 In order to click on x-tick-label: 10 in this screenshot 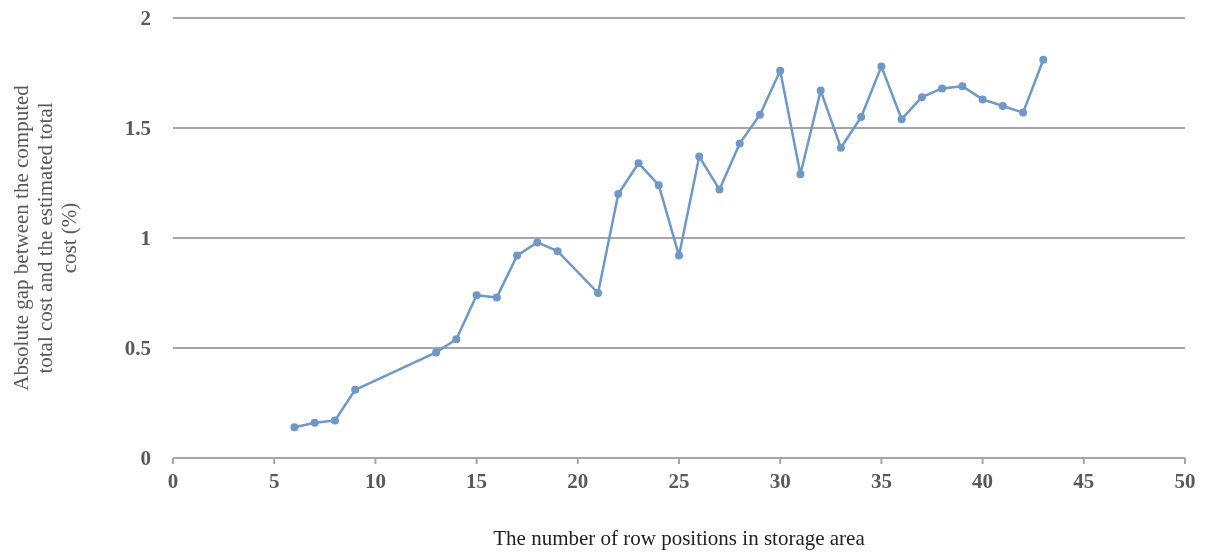, I will do `click(375, 481)`.